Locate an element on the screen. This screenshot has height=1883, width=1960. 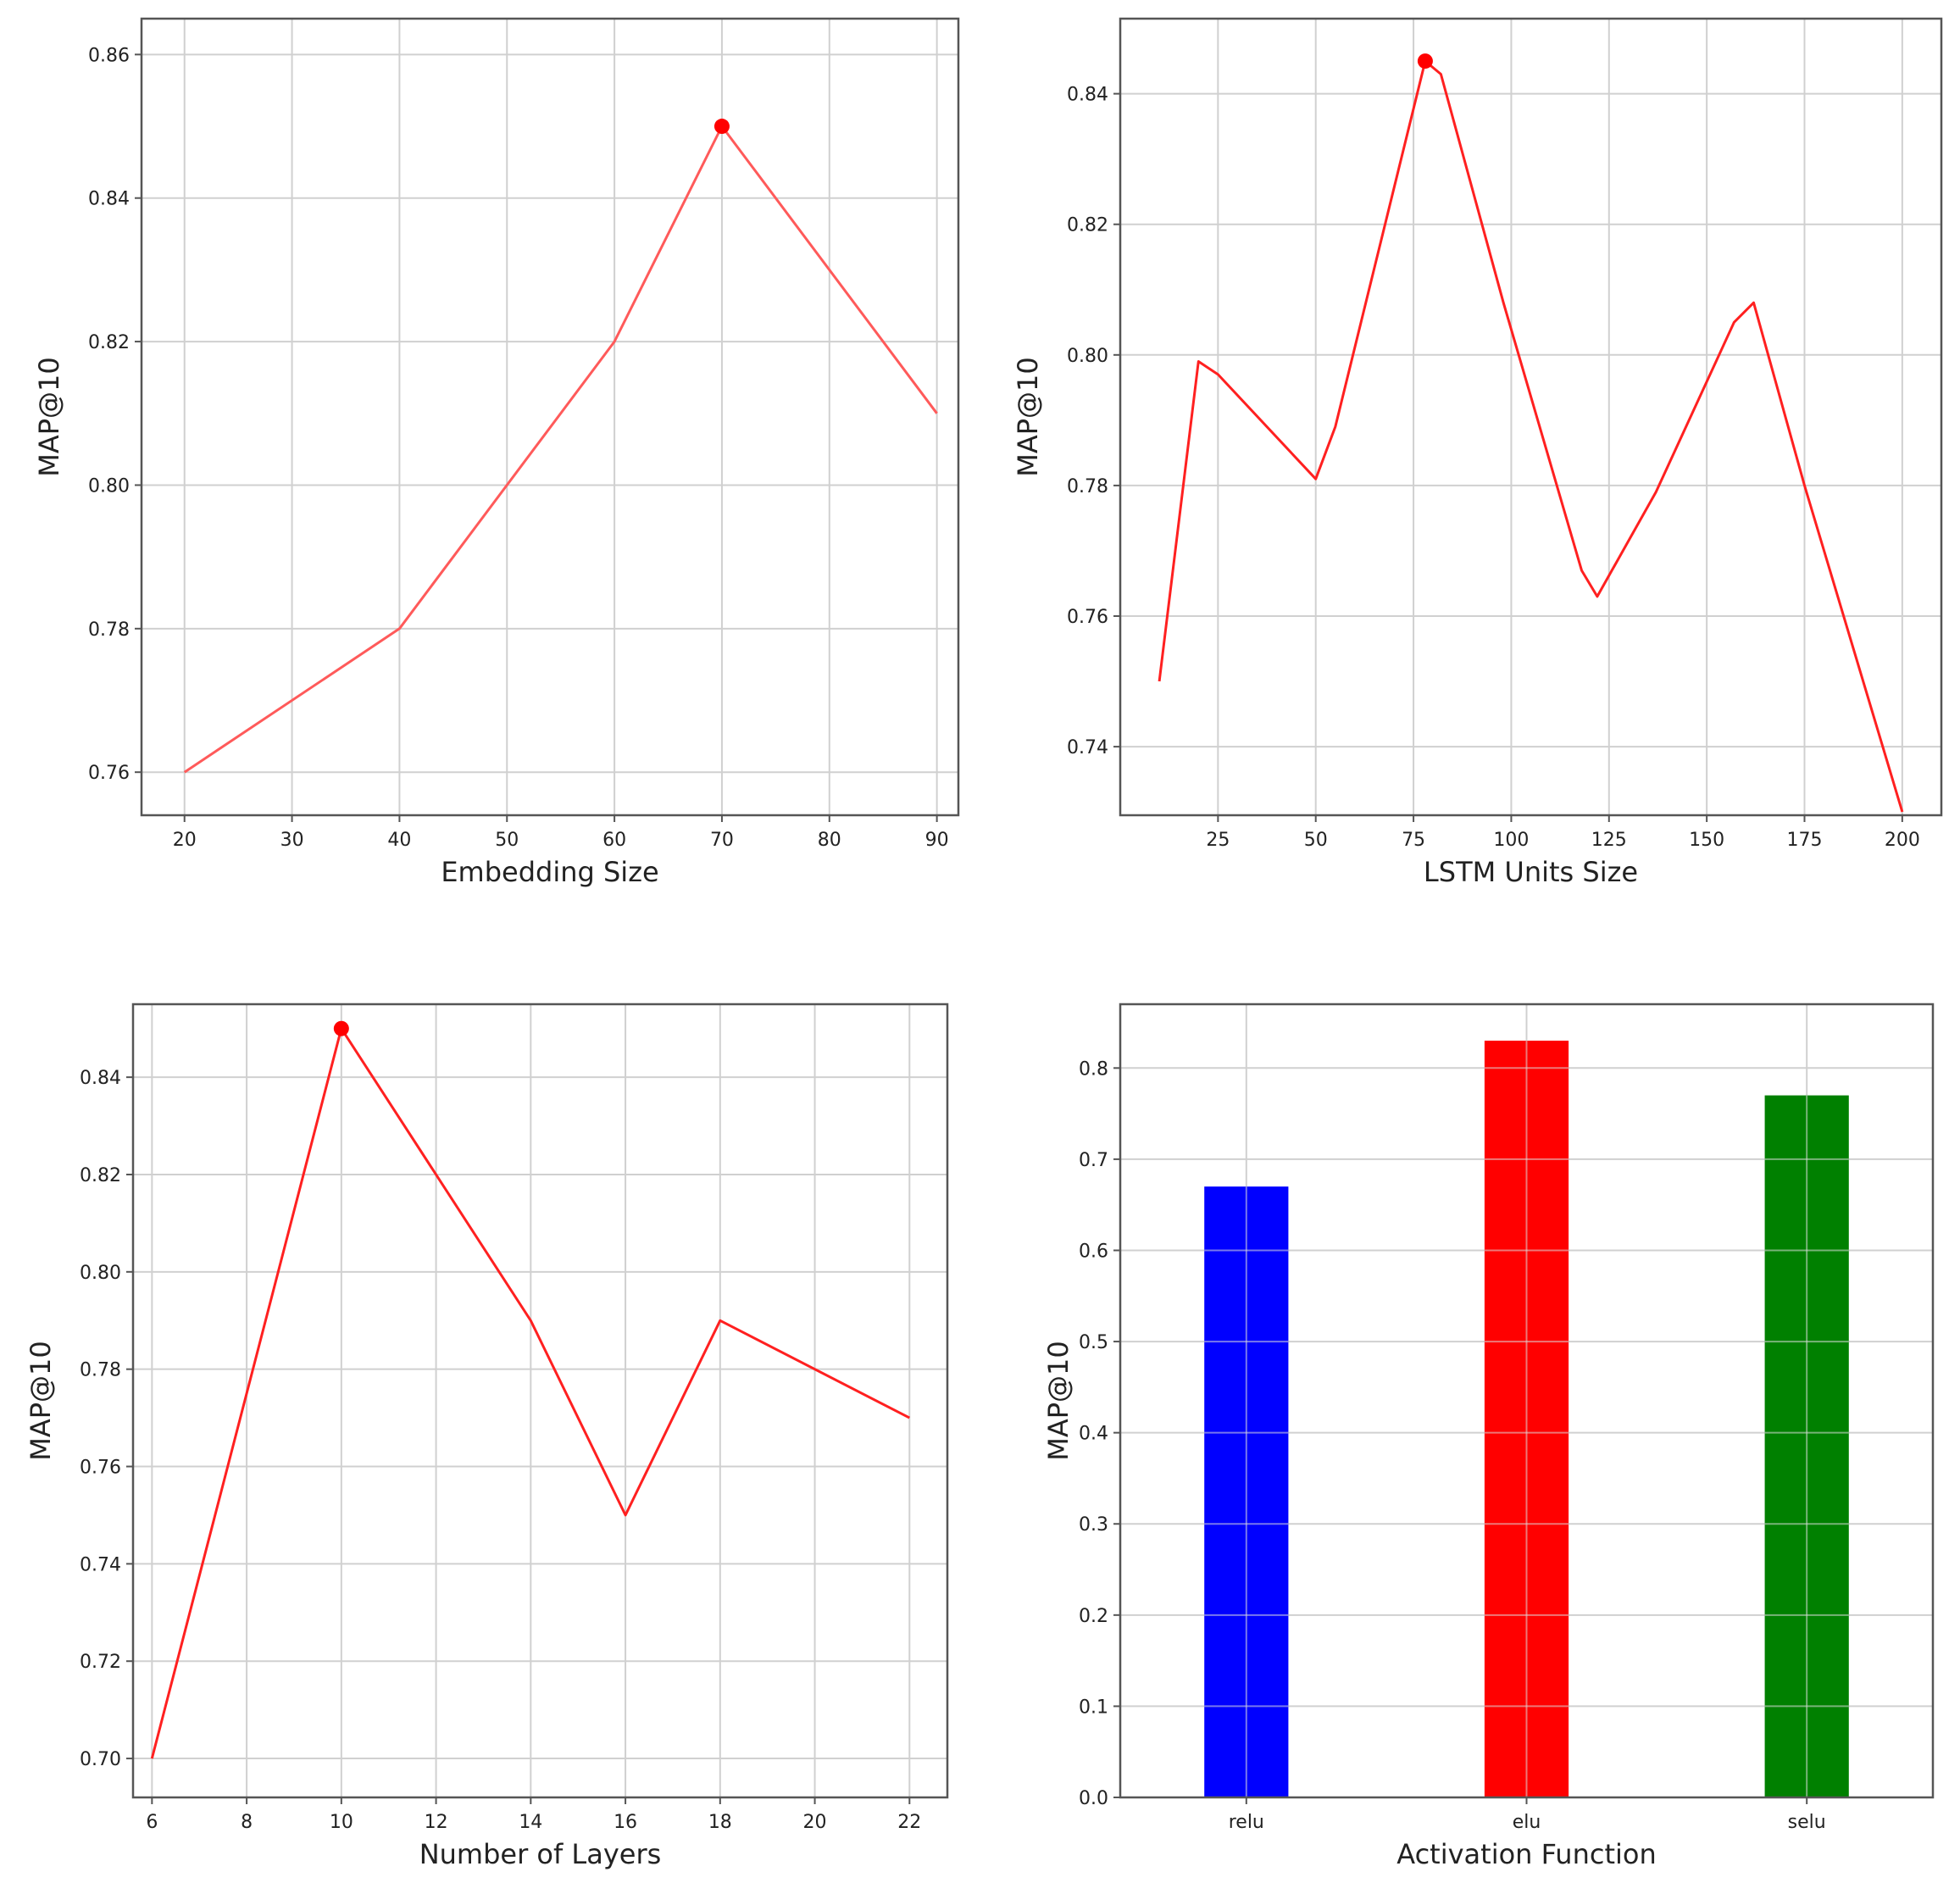
y-tick-label: 0.0 is located at coordinates (1093, 1799).